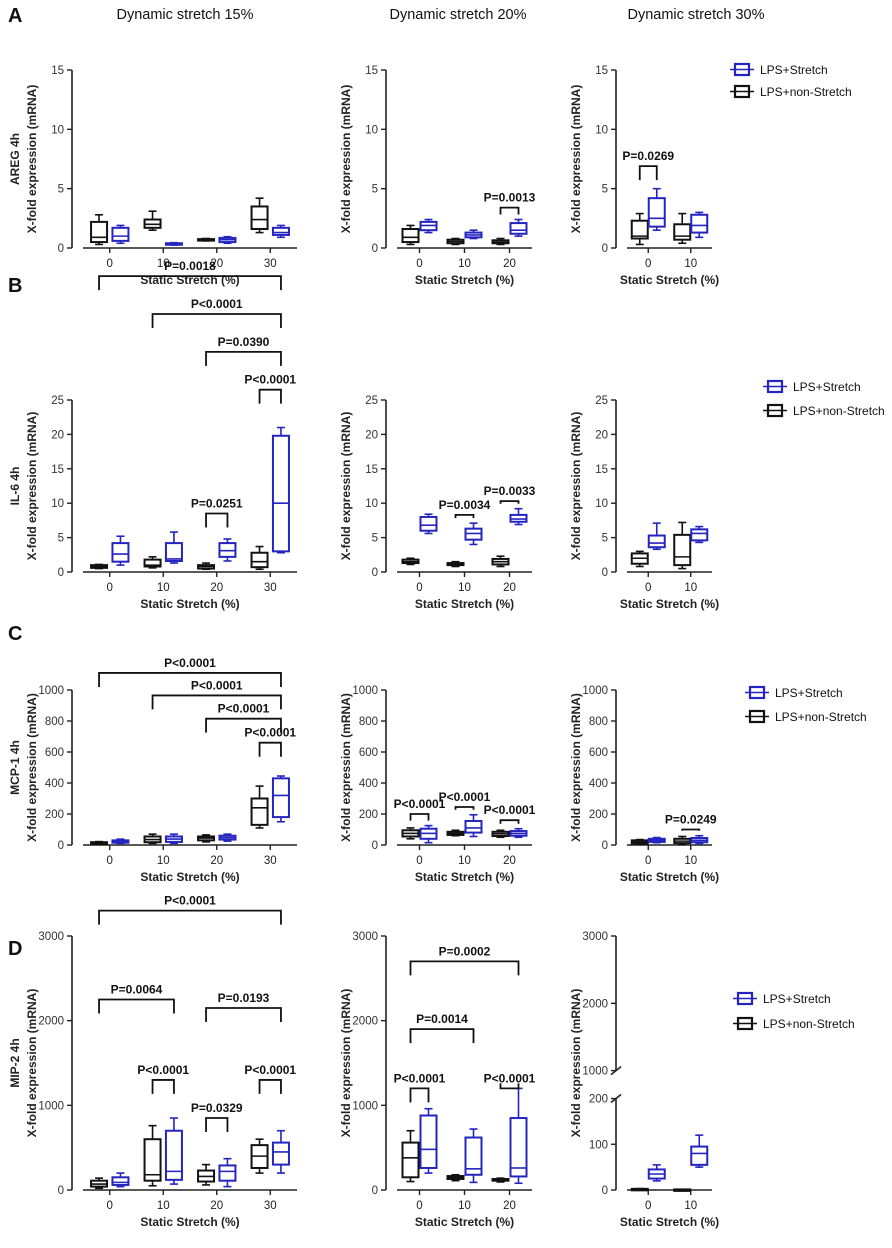 This screenshot has height=1248, width=892. Describe the element at coordinates (601, 401) in the screenshot. I see `y-tick-label: 25` at that location.